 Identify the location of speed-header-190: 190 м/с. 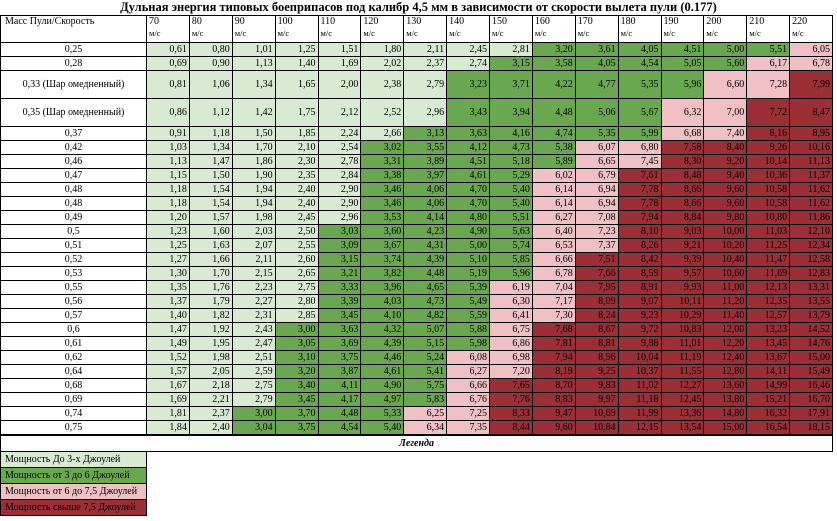
(682, 29).